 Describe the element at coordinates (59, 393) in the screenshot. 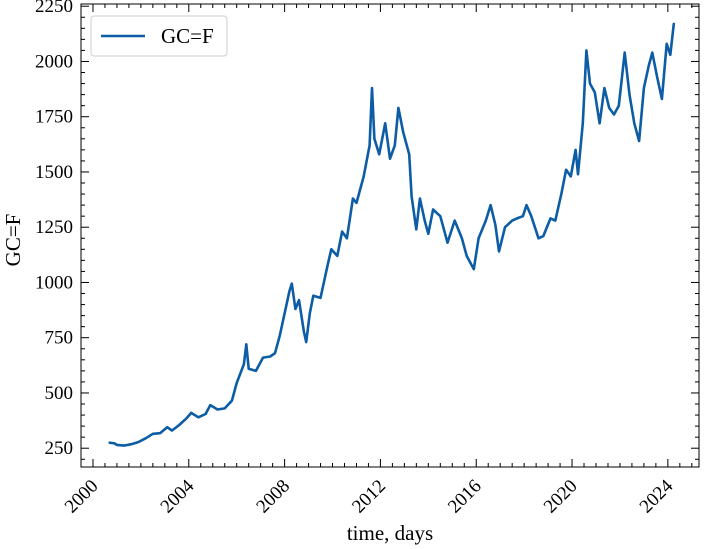

I see `y-tick-label: 500` at that location.